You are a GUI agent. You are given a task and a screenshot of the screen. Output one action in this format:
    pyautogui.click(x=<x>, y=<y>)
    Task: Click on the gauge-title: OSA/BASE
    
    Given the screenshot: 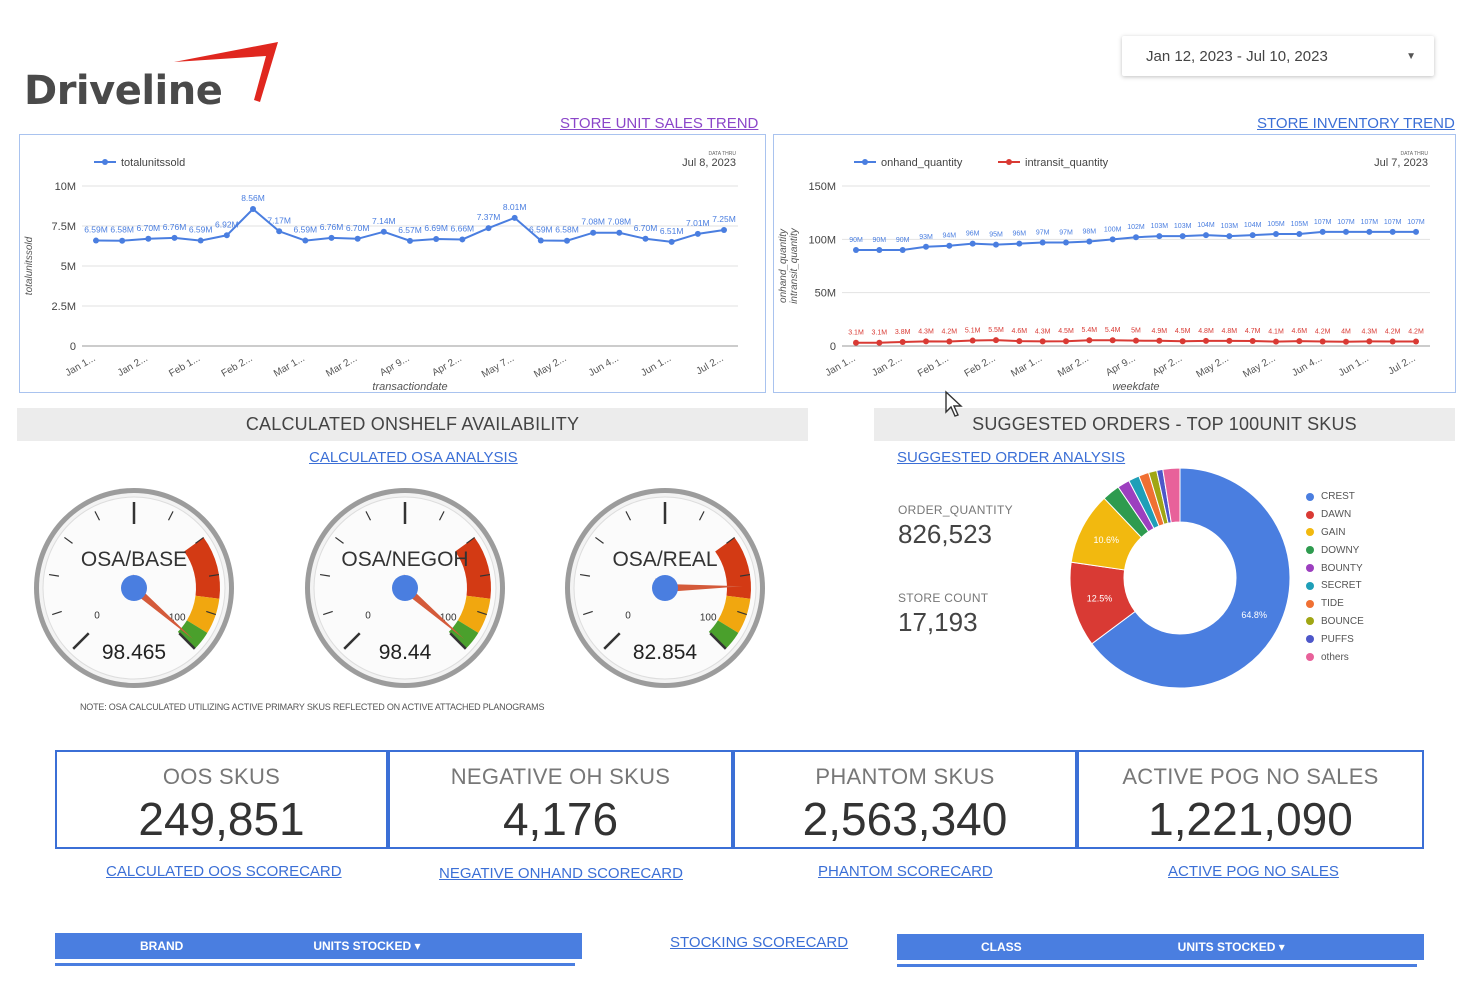 What is the action you would take?
    pyautogui.click(x=134, y=559)
    